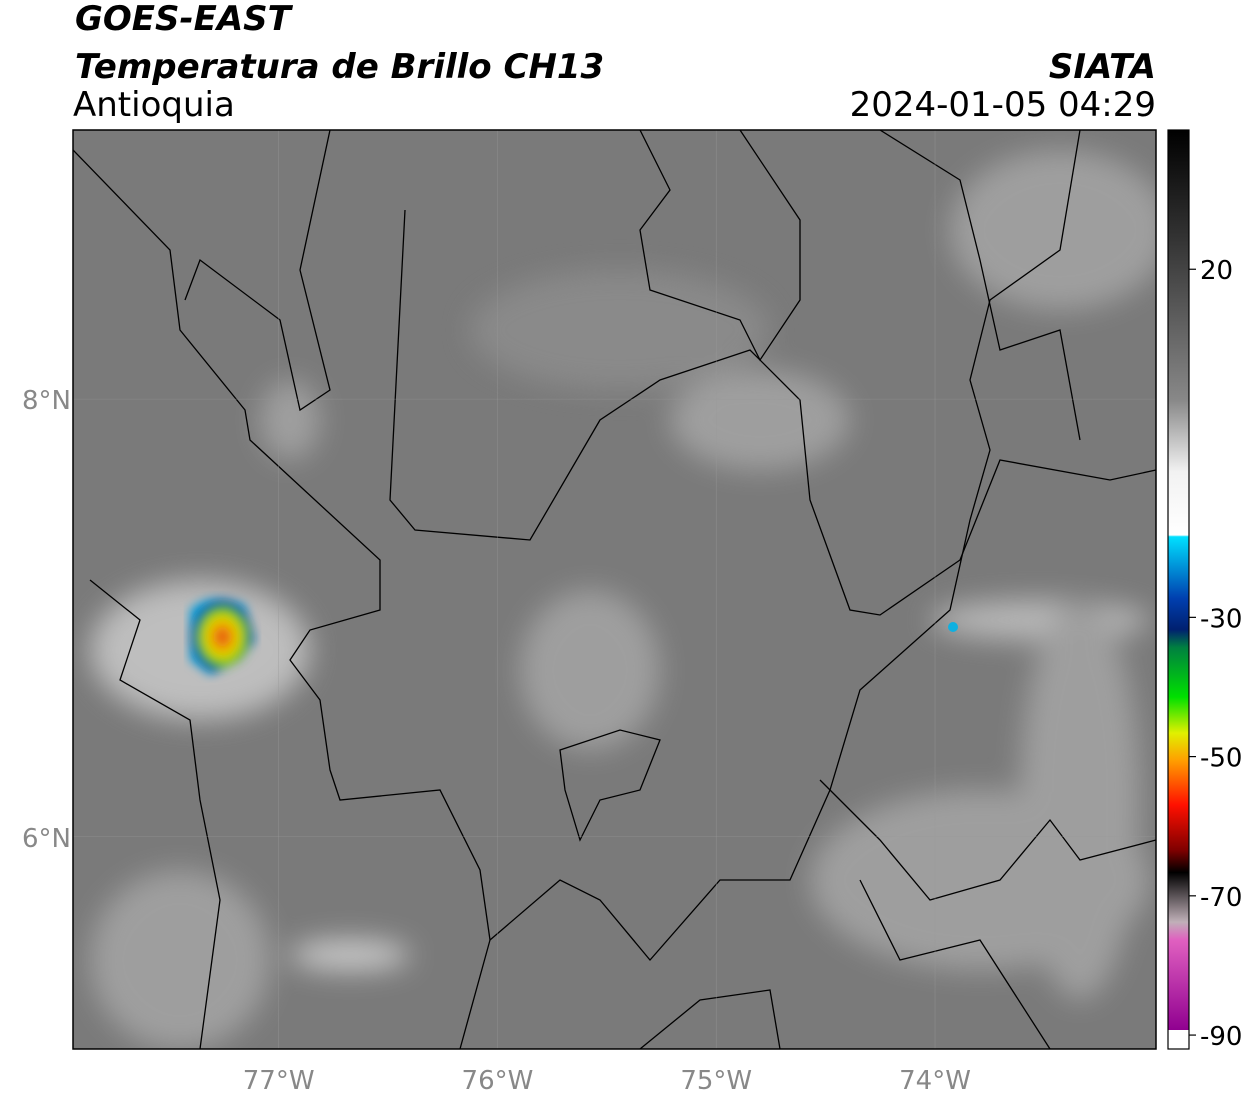  Describe the element at coordinates (184, 19) in the screenshot. I see `title: GOES-EAST` at that location.